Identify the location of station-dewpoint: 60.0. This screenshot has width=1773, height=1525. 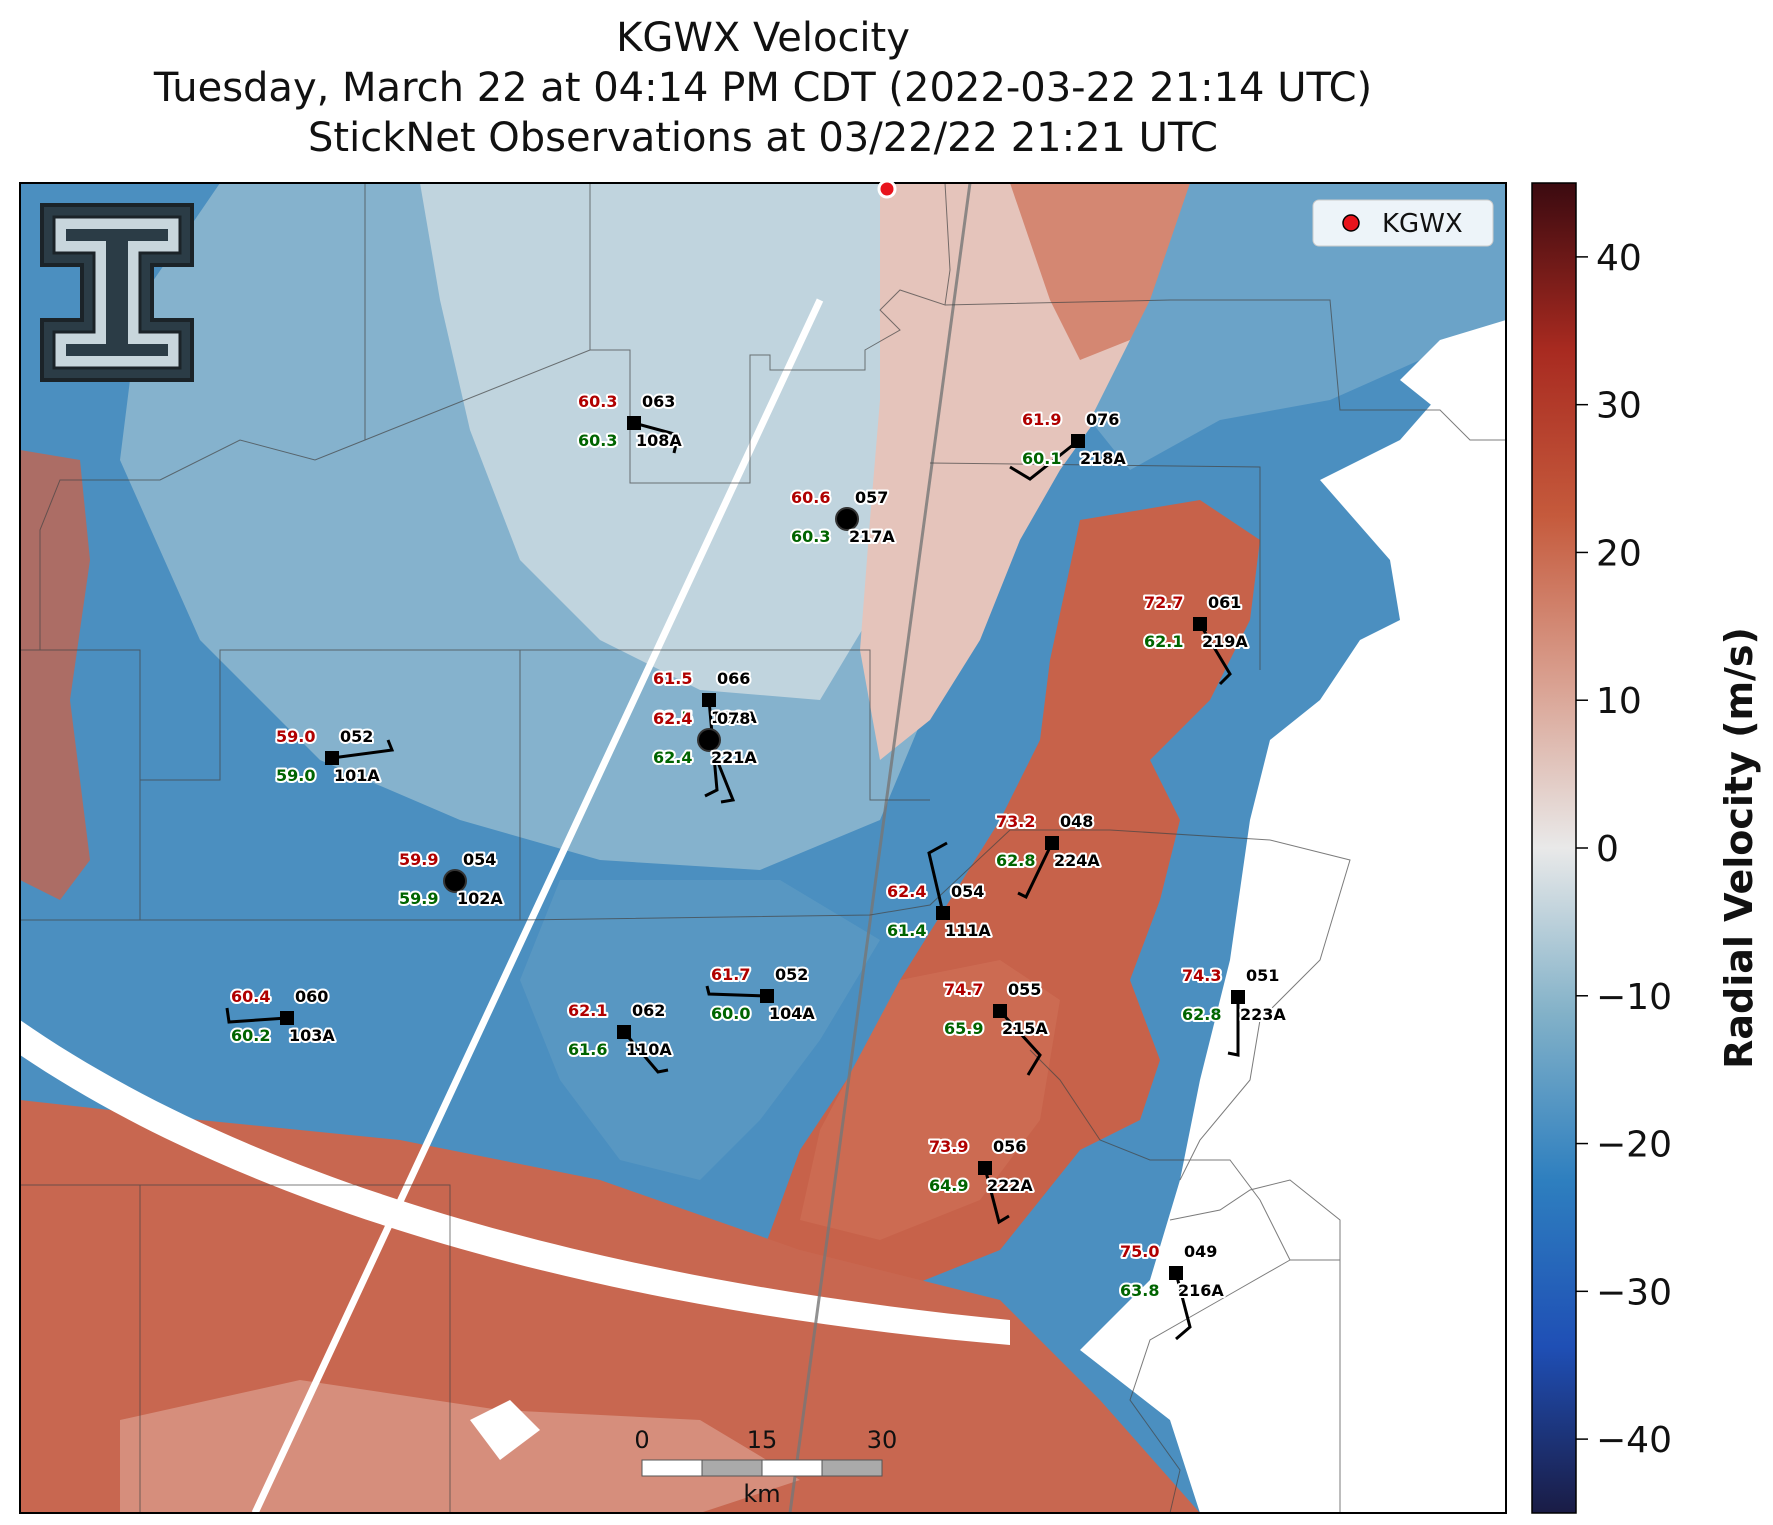
(730, 1013).